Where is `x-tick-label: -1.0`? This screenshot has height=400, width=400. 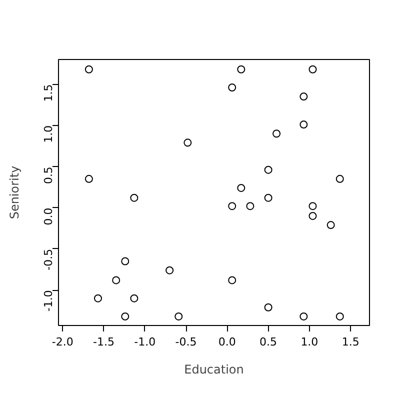
x-tick-label: -1.0 is located at coordinates (145, 342).